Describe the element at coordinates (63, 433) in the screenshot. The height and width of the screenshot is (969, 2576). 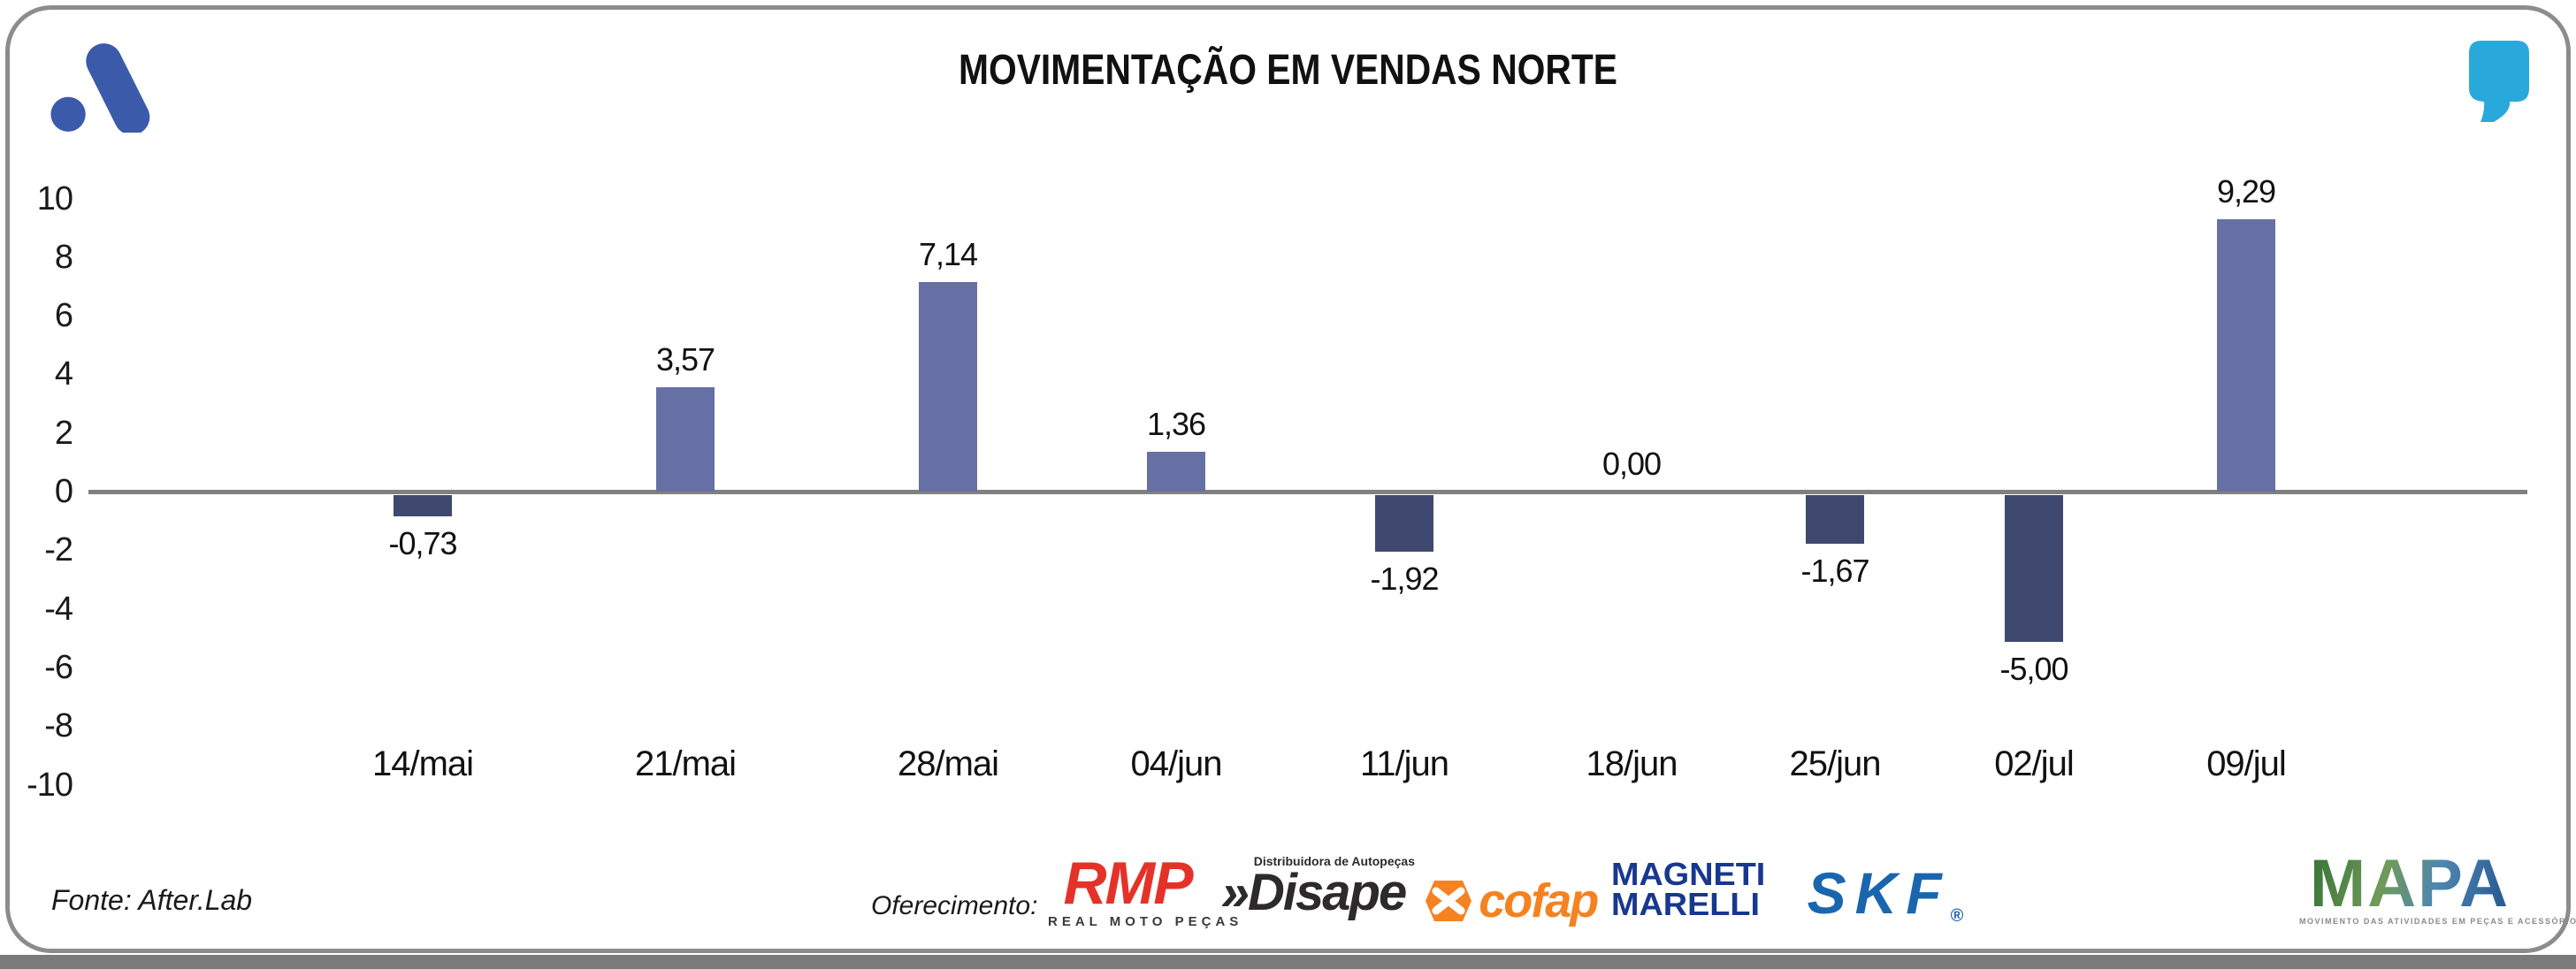
I see `y-axis-tick: 2` at that location.